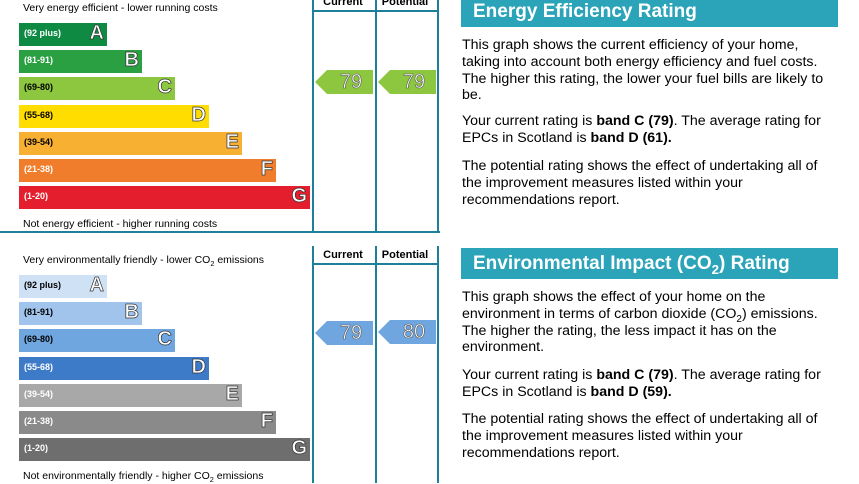 This screenshot has width=859, height=484. I want to click on potential-rating-arrow: 80, so click(407, 332).